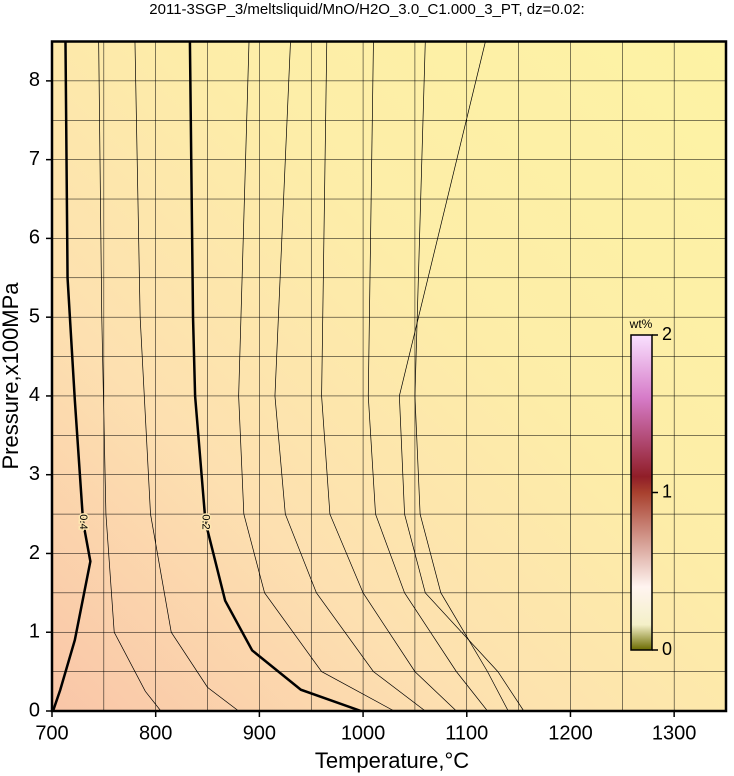 The image size is (734, 776). What do you see at coordinates (51, 733) in the screenshot?
I see `x-tick-label: 700` at bounding box center [51, 733].